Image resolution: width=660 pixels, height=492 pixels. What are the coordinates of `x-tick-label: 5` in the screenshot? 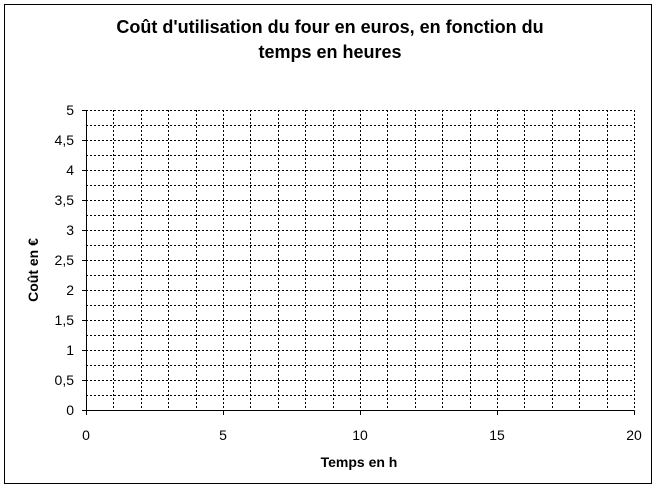 It's located at (223, 435).